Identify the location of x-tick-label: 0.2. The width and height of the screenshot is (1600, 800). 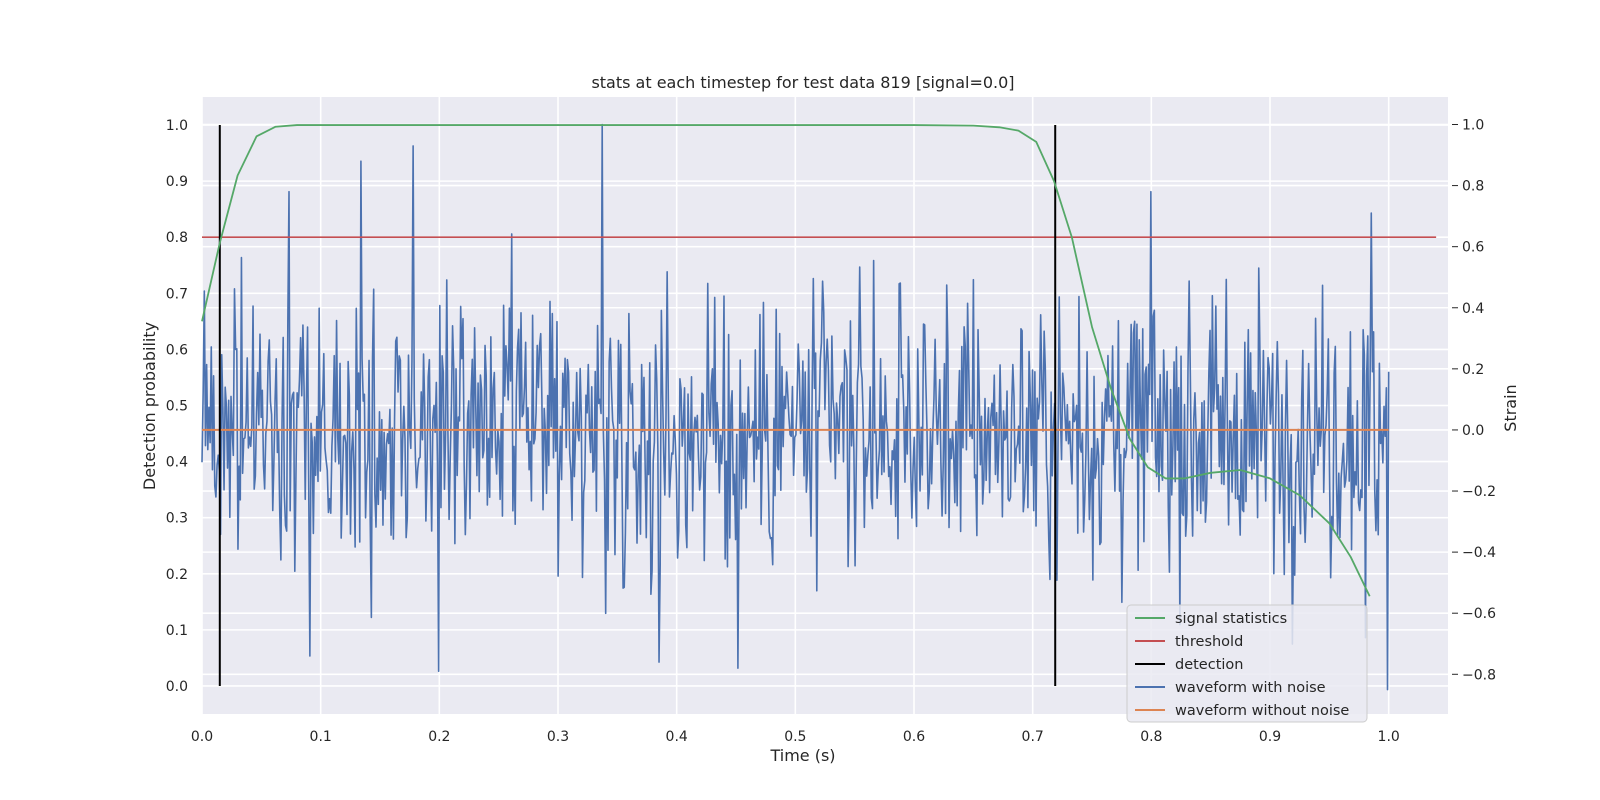
(439, 737).